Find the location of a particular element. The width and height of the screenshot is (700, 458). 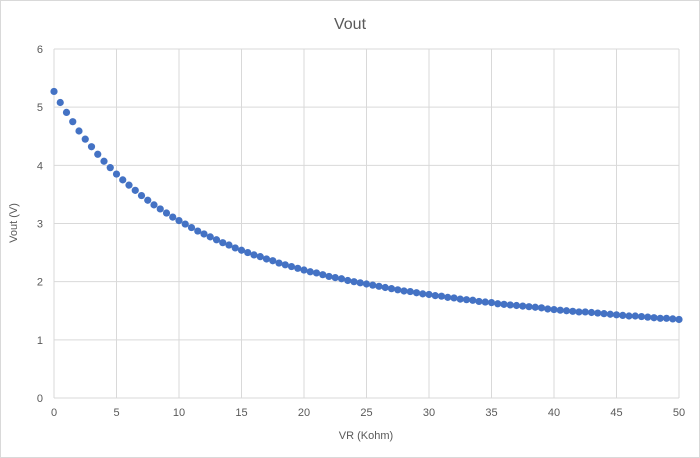

x-tick-label: 0 is located at coordinates (54, 413).